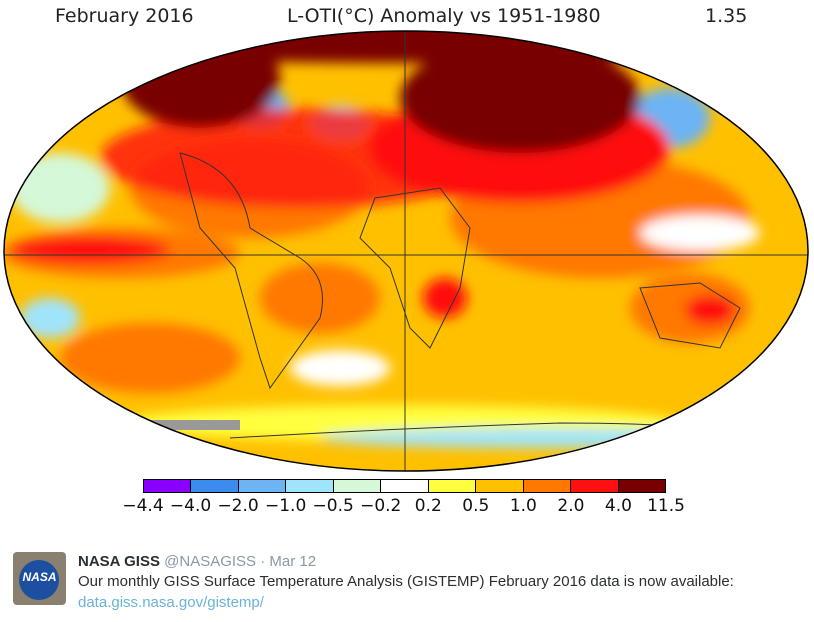 The width and height of the screenshot is (814, 622). I want to click on colorbar-tick-label: 11.5, so click(666, 506).